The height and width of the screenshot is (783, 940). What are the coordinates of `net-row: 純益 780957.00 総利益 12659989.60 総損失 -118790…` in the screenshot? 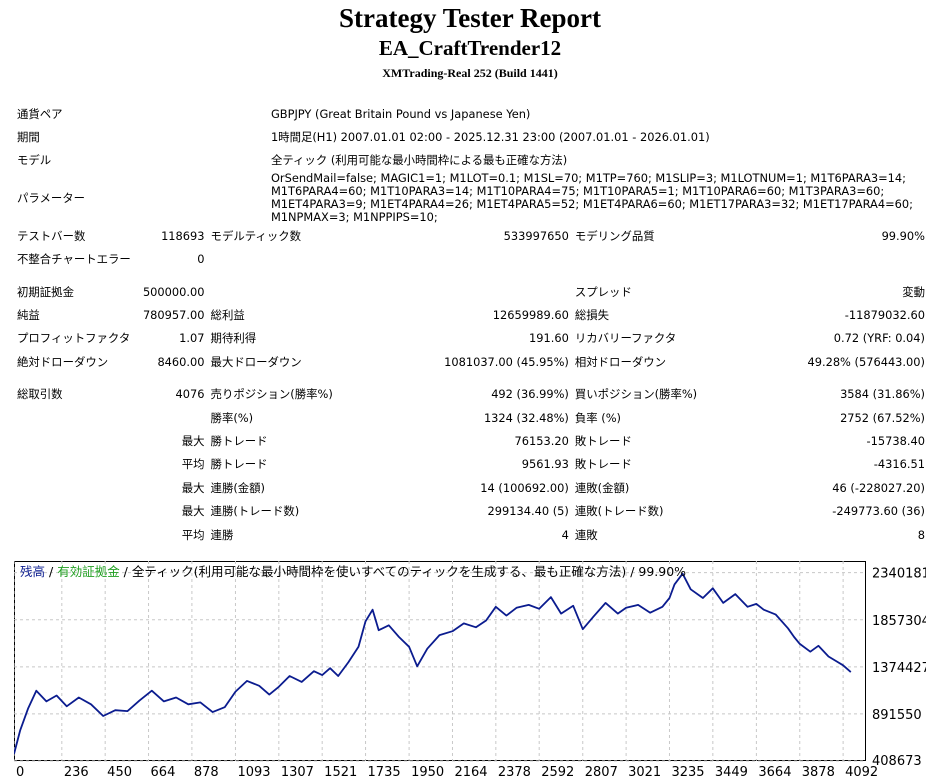 It's located at (471, 314).